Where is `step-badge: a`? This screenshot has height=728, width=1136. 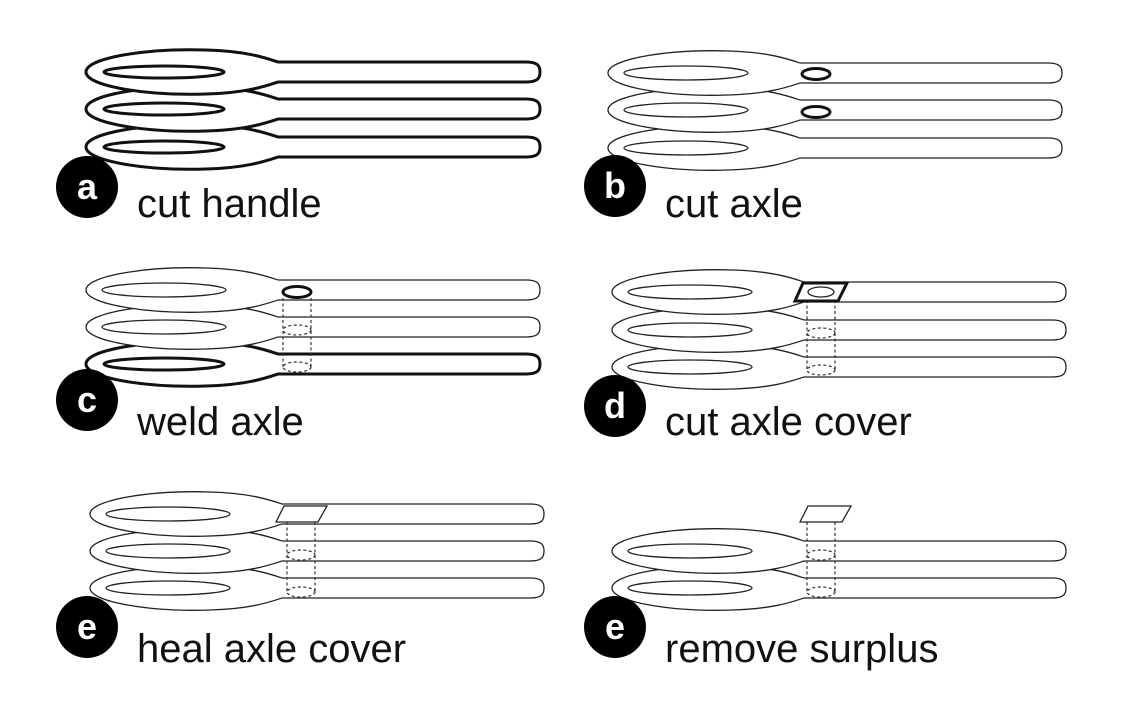 step-badge: a is located at coordinates (87, 187).